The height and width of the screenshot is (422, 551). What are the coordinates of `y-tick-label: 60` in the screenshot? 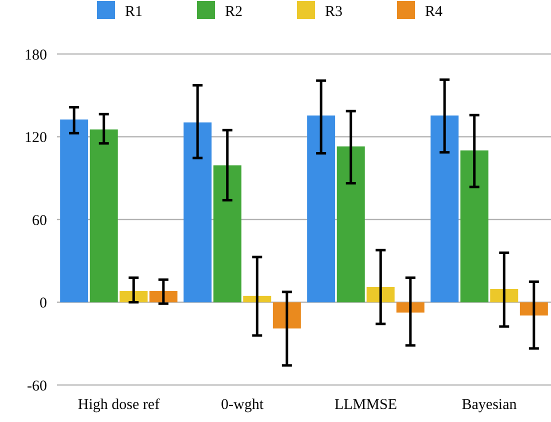 It's located at (39, 220).